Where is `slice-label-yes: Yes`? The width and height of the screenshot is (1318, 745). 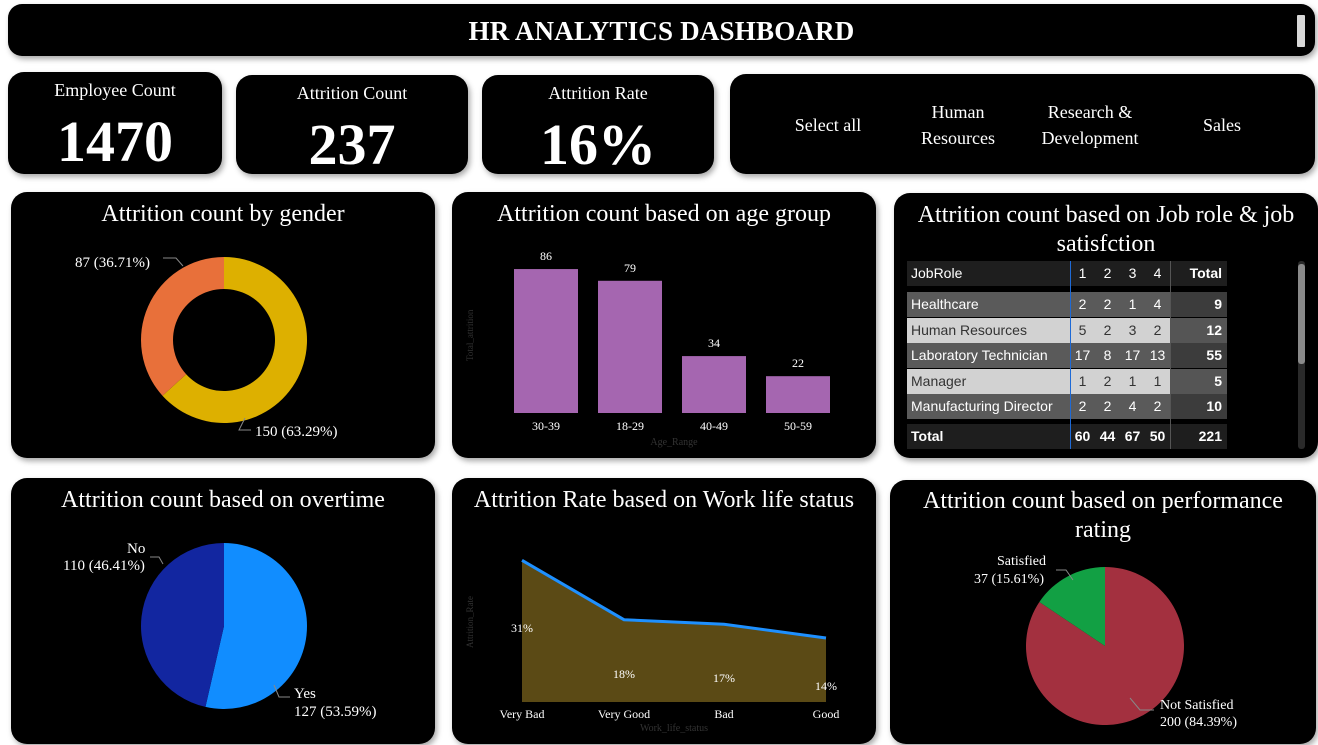 slice-label-yes: Yes is located at coordinates (305, 694).